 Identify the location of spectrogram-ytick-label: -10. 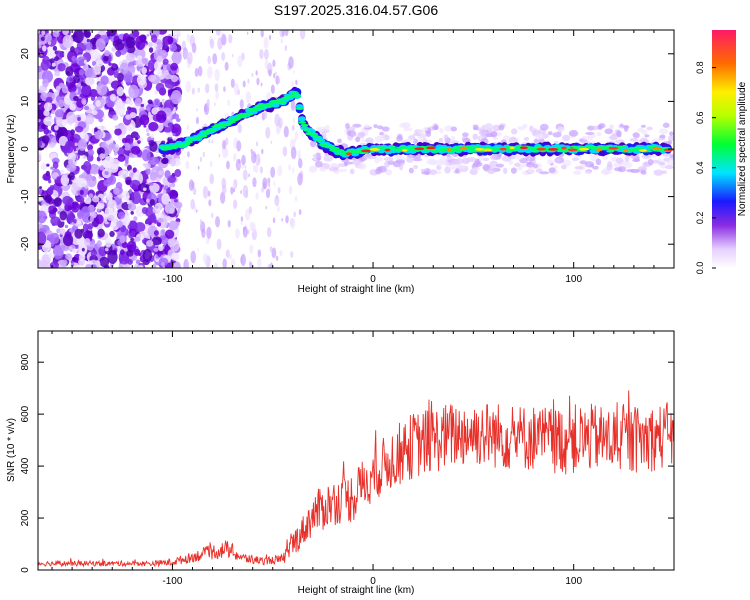
(25, 196).